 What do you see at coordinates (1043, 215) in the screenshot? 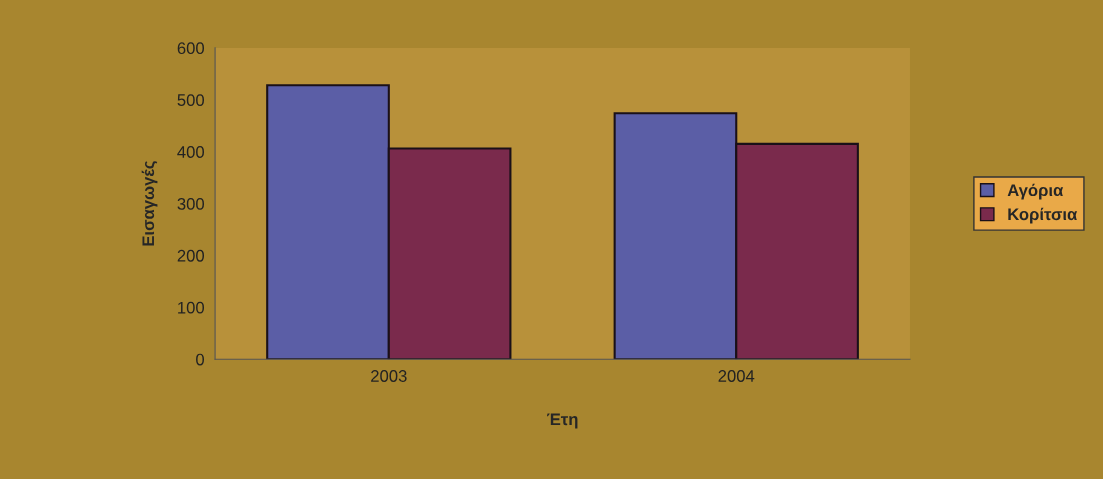
I see `legend-label: Κορίτσια` at bounding box center [1043, 215].